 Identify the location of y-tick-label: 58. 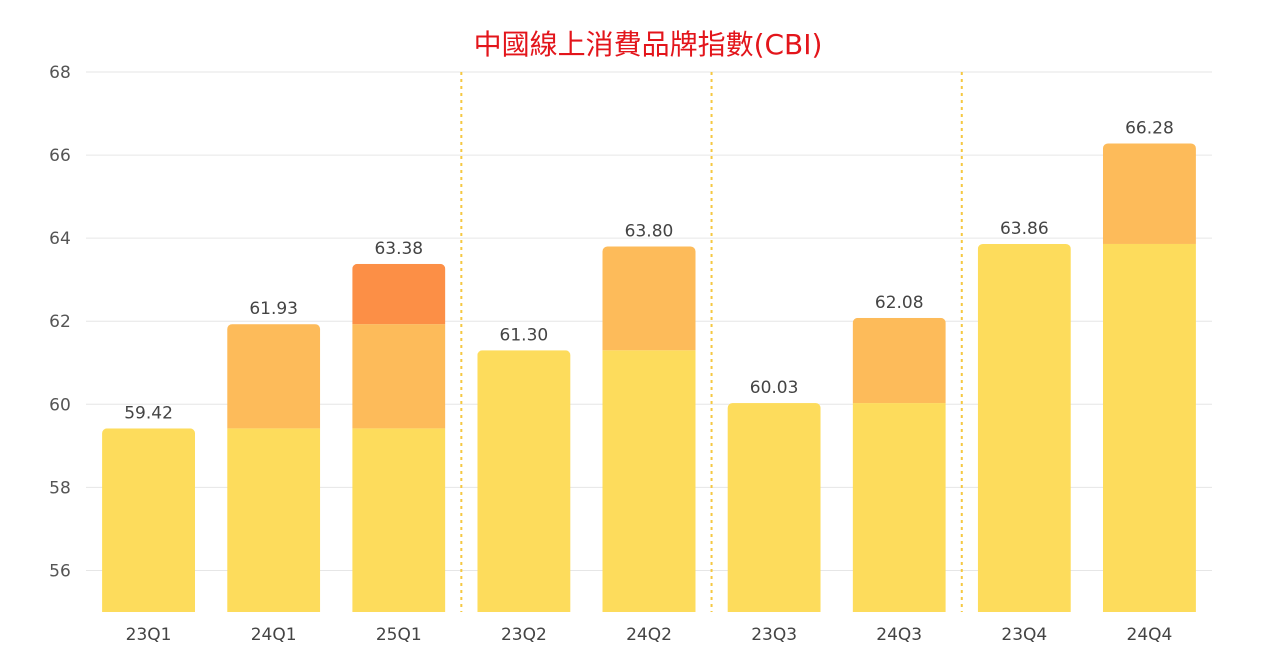
(60, 488).